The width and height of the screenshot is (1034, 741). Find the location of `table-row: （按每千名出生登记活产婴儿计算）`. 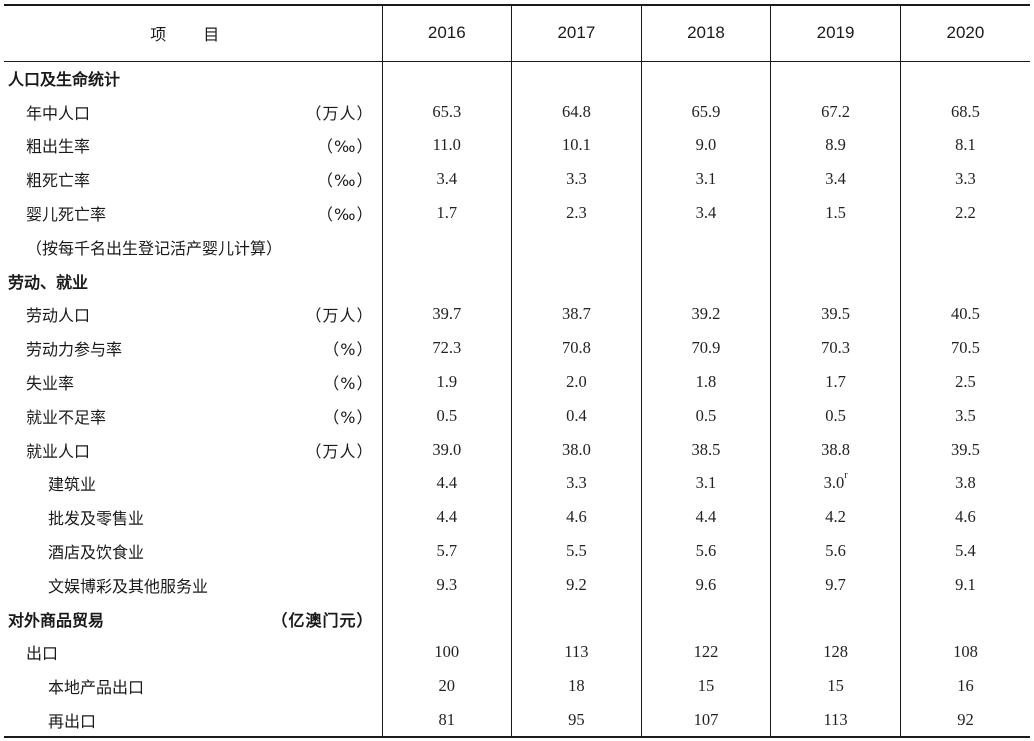

table-row: （按每千名出生登记活产婴儿计算） is located at coordinates (517, 246).